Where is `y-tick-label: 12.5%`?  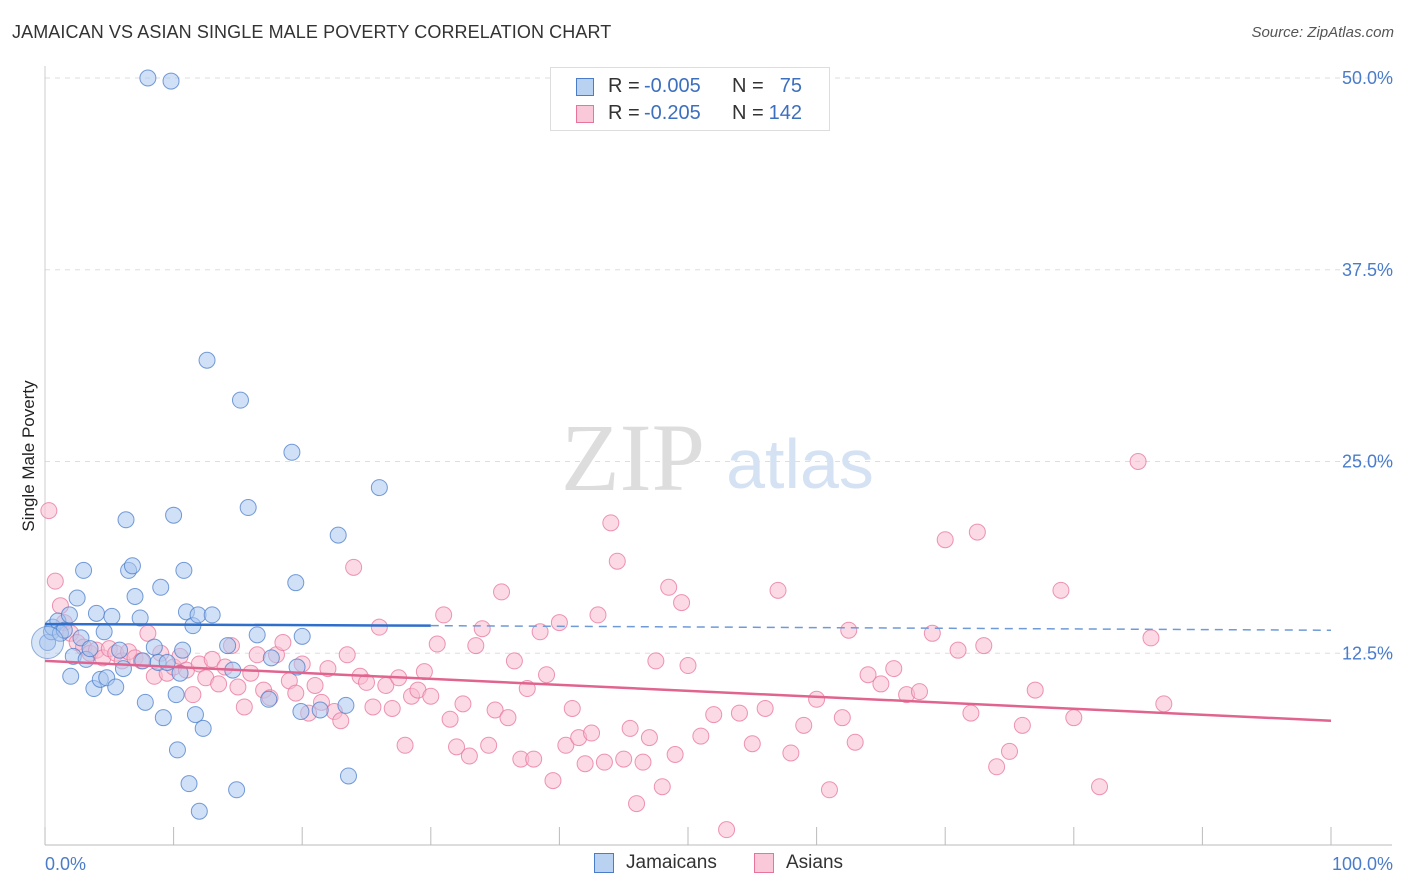 y-tick-label: 12.5% is located at coordinates (1367, 653).